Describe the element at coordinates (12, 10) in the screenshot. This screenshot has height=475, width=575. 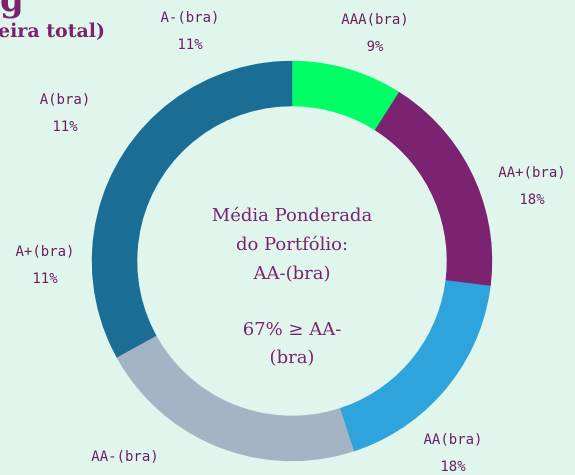
I see `chart-title: g` at that location.